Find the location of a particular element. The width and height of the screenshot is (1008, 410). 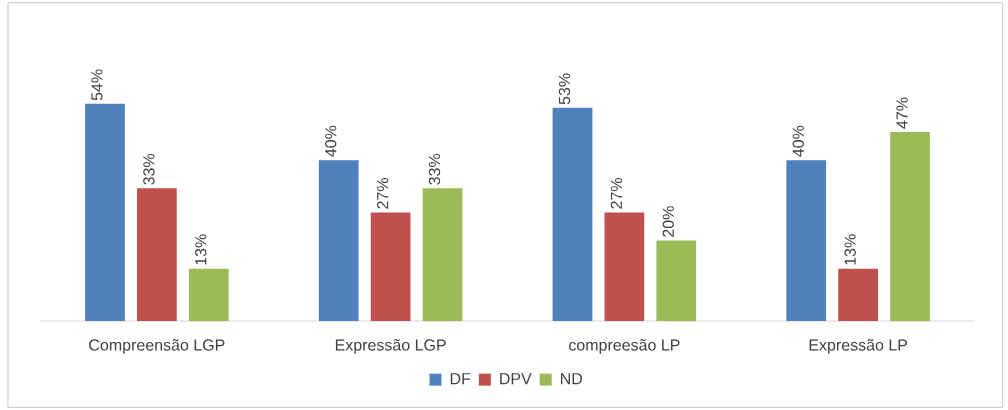

data-label: 20% is located at coordinates (668, 221).